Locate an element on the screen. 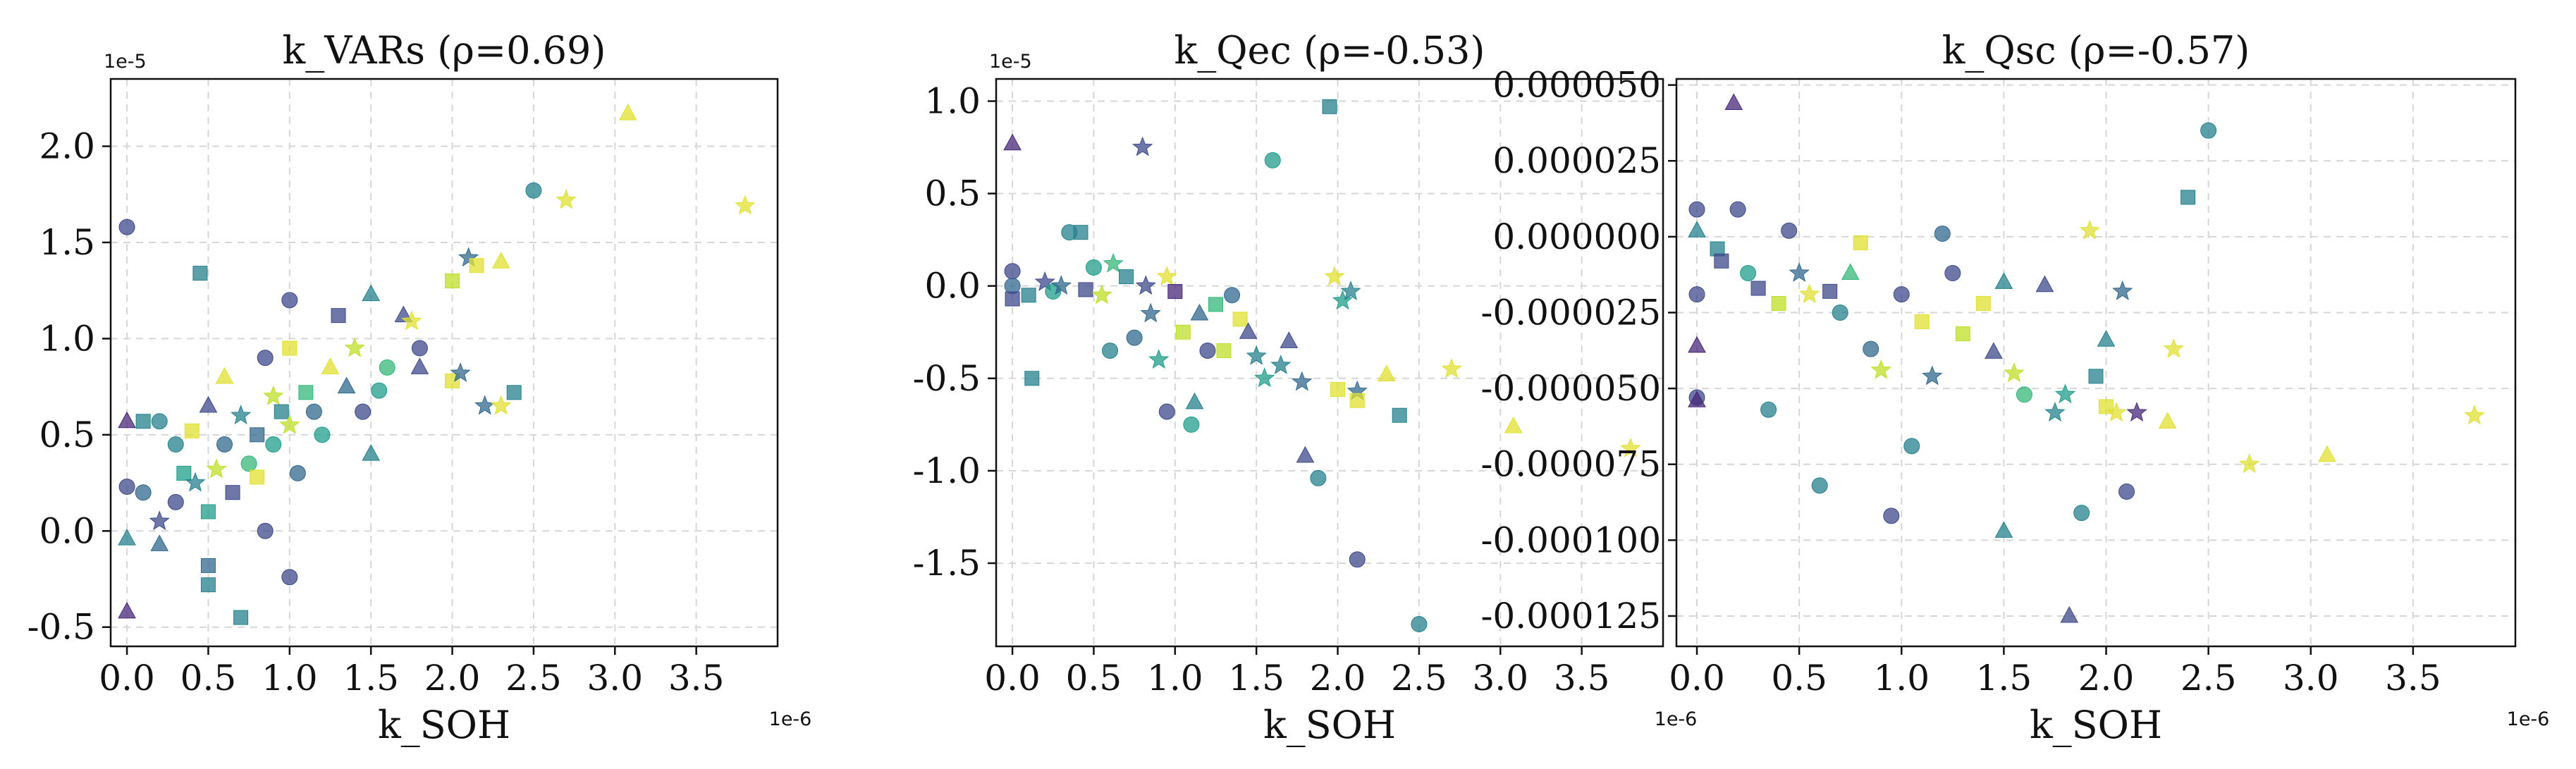 The image size is (2576, 769). y-tick-label: -0.000100 is located at coordinates (1571, 539).